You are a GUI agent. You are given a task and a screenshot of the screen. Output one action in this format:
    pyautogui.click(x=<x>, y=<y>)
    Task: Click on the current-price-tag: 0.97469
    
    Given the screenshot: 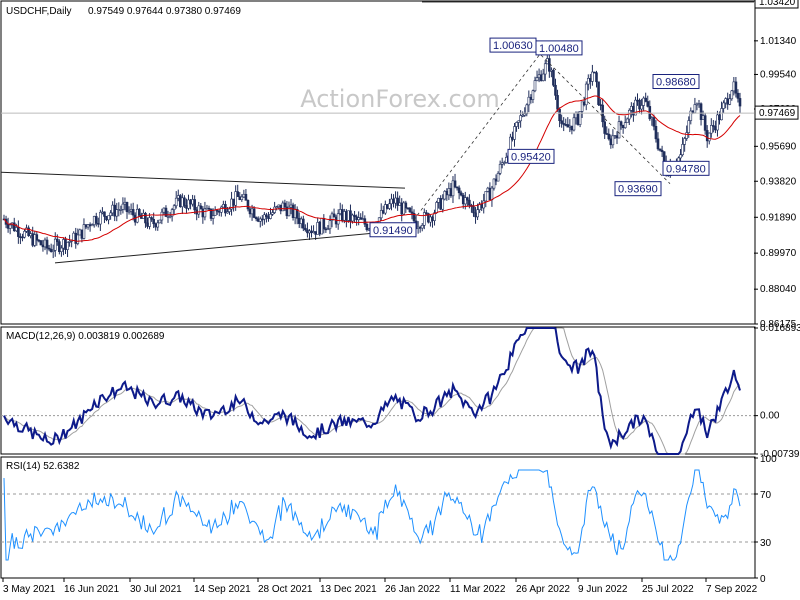 What is the action you would take?
    pyautogui.click(x=776, y=112)
    